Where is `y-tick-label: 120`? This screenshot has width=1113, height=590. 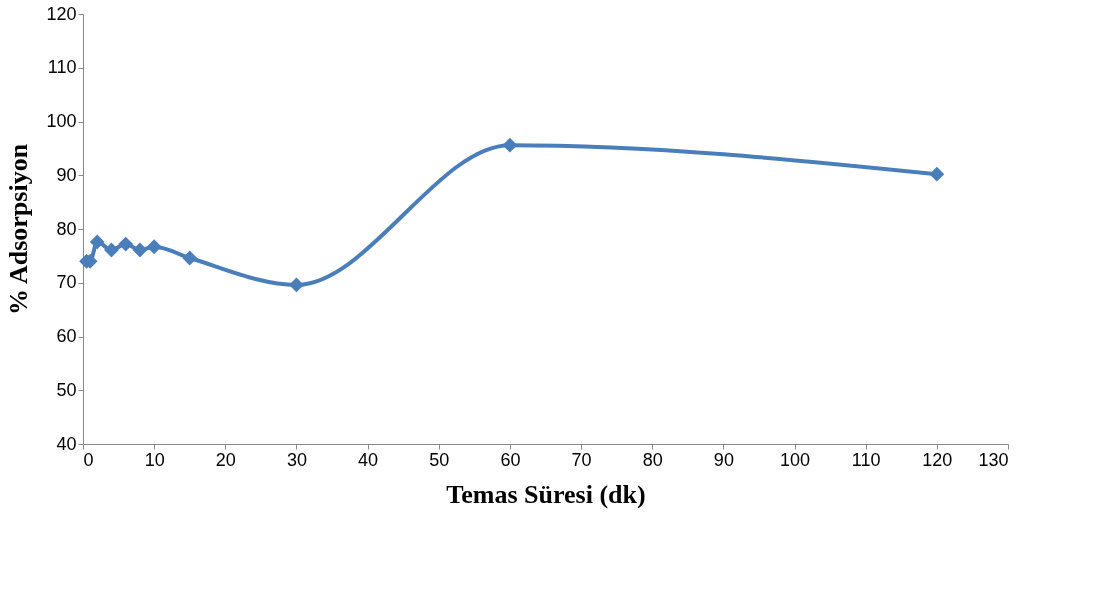 y-tick-label: 120 is located at coordinates (61, 13).